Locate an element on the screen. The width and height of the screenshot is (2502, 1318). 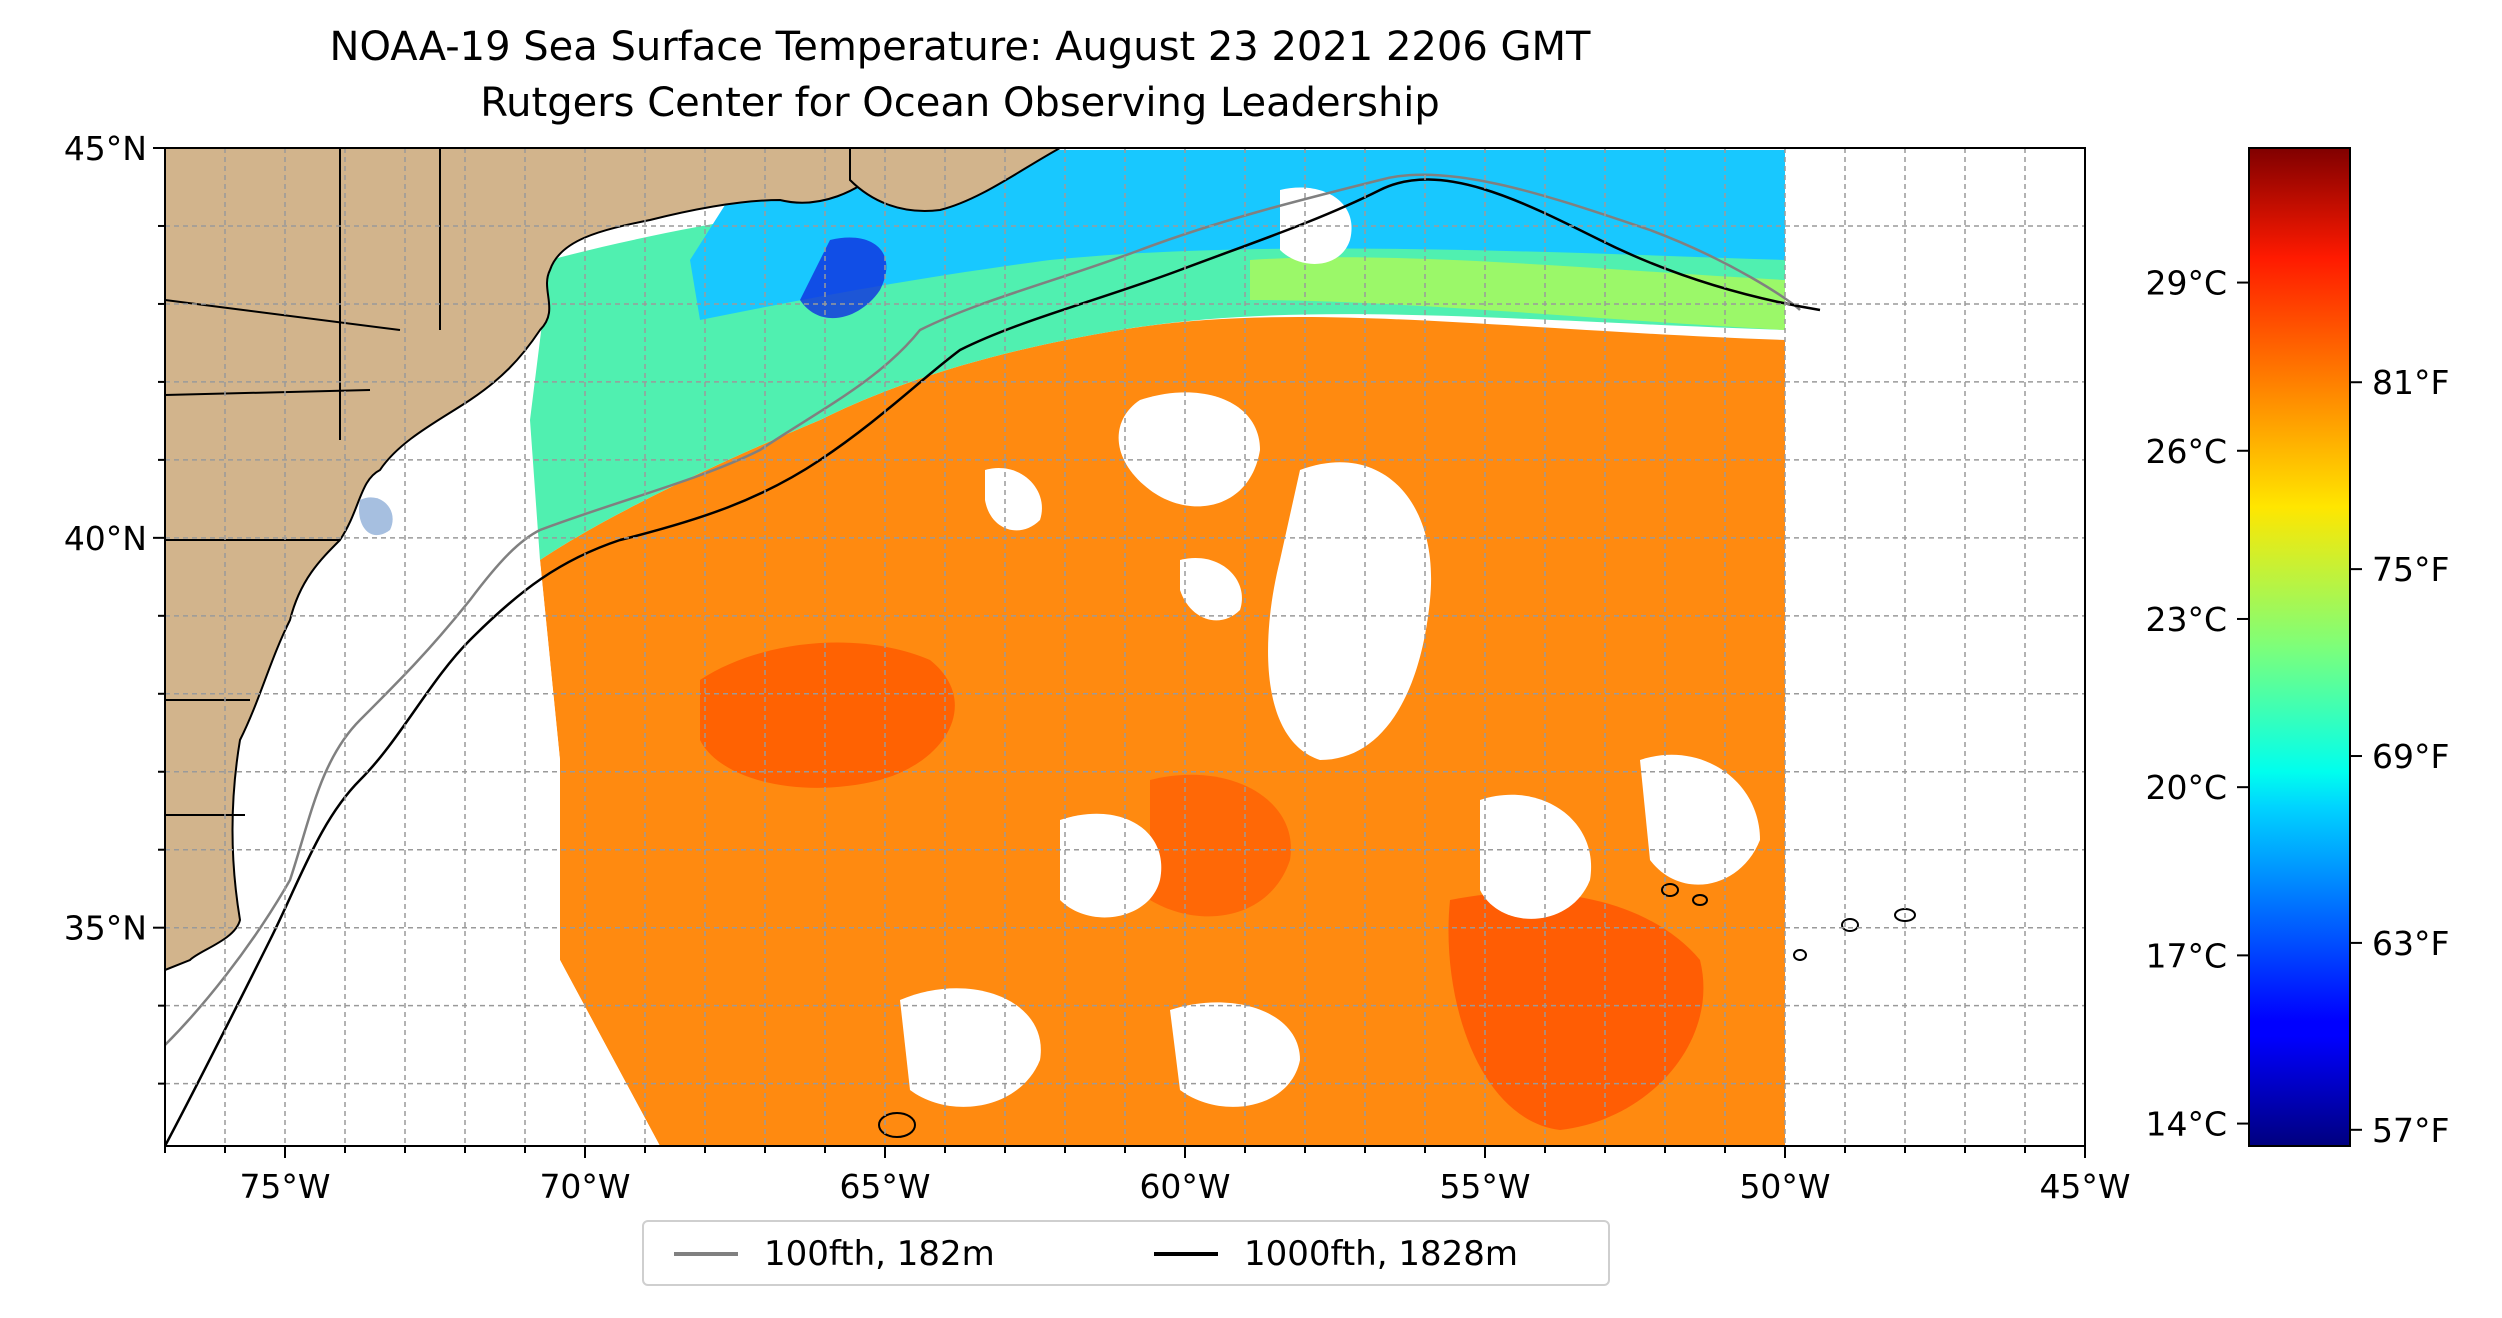
cbar-f-label: 63°F is located at coordinates (2410, 943).